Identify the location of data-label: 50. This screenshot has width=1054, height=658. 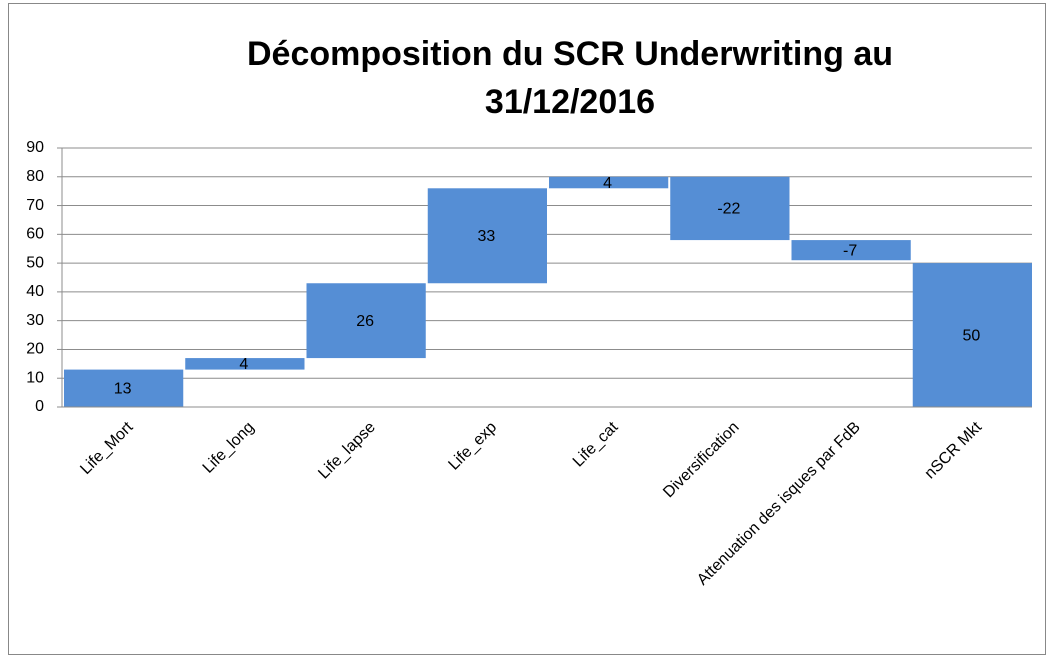
(971, 335).